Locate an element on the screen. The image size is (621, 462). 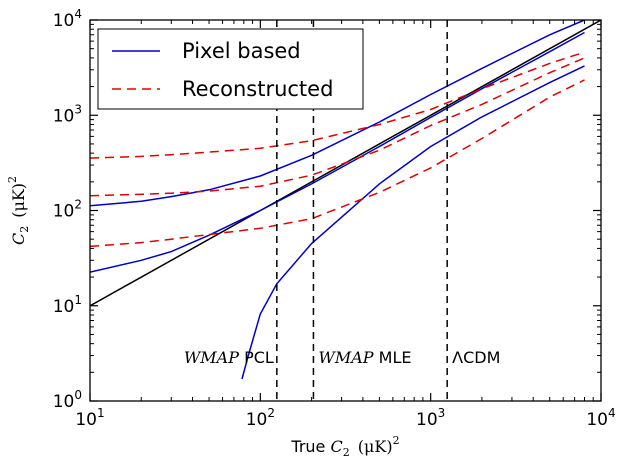
x-tick-label: 10² is located at coordinates (260, 418).